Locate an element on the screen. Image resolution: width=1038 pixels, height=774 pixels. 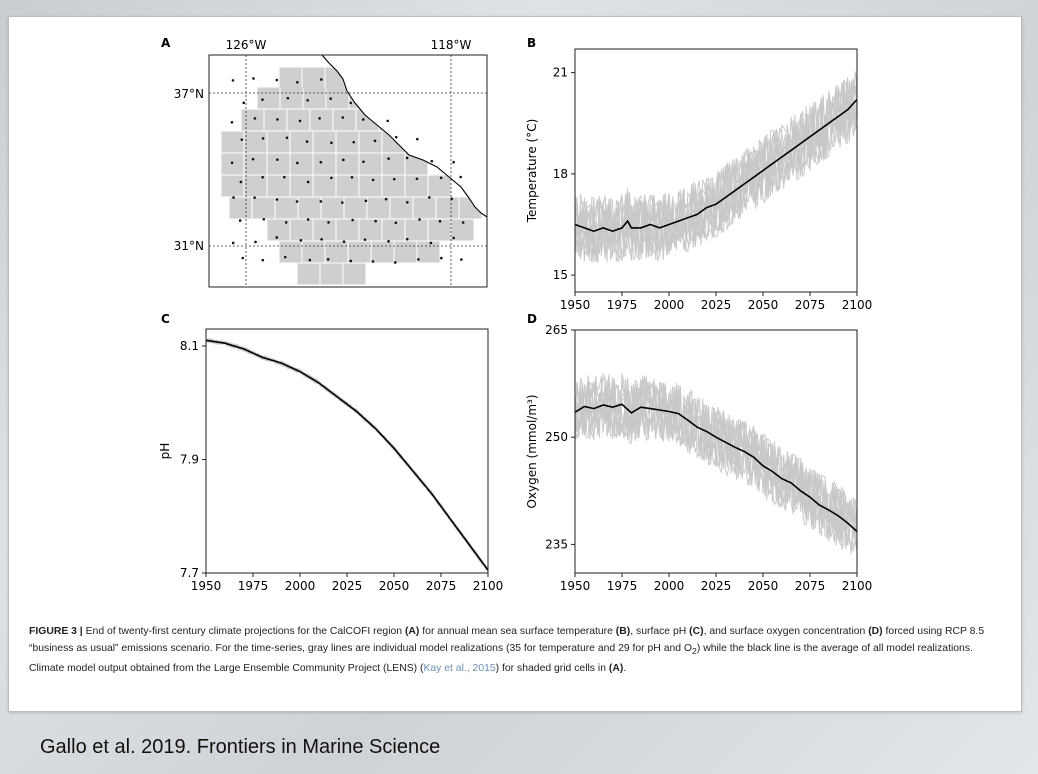
citation-link: Kay et al., 2015 is located at coordinates (459, 669).